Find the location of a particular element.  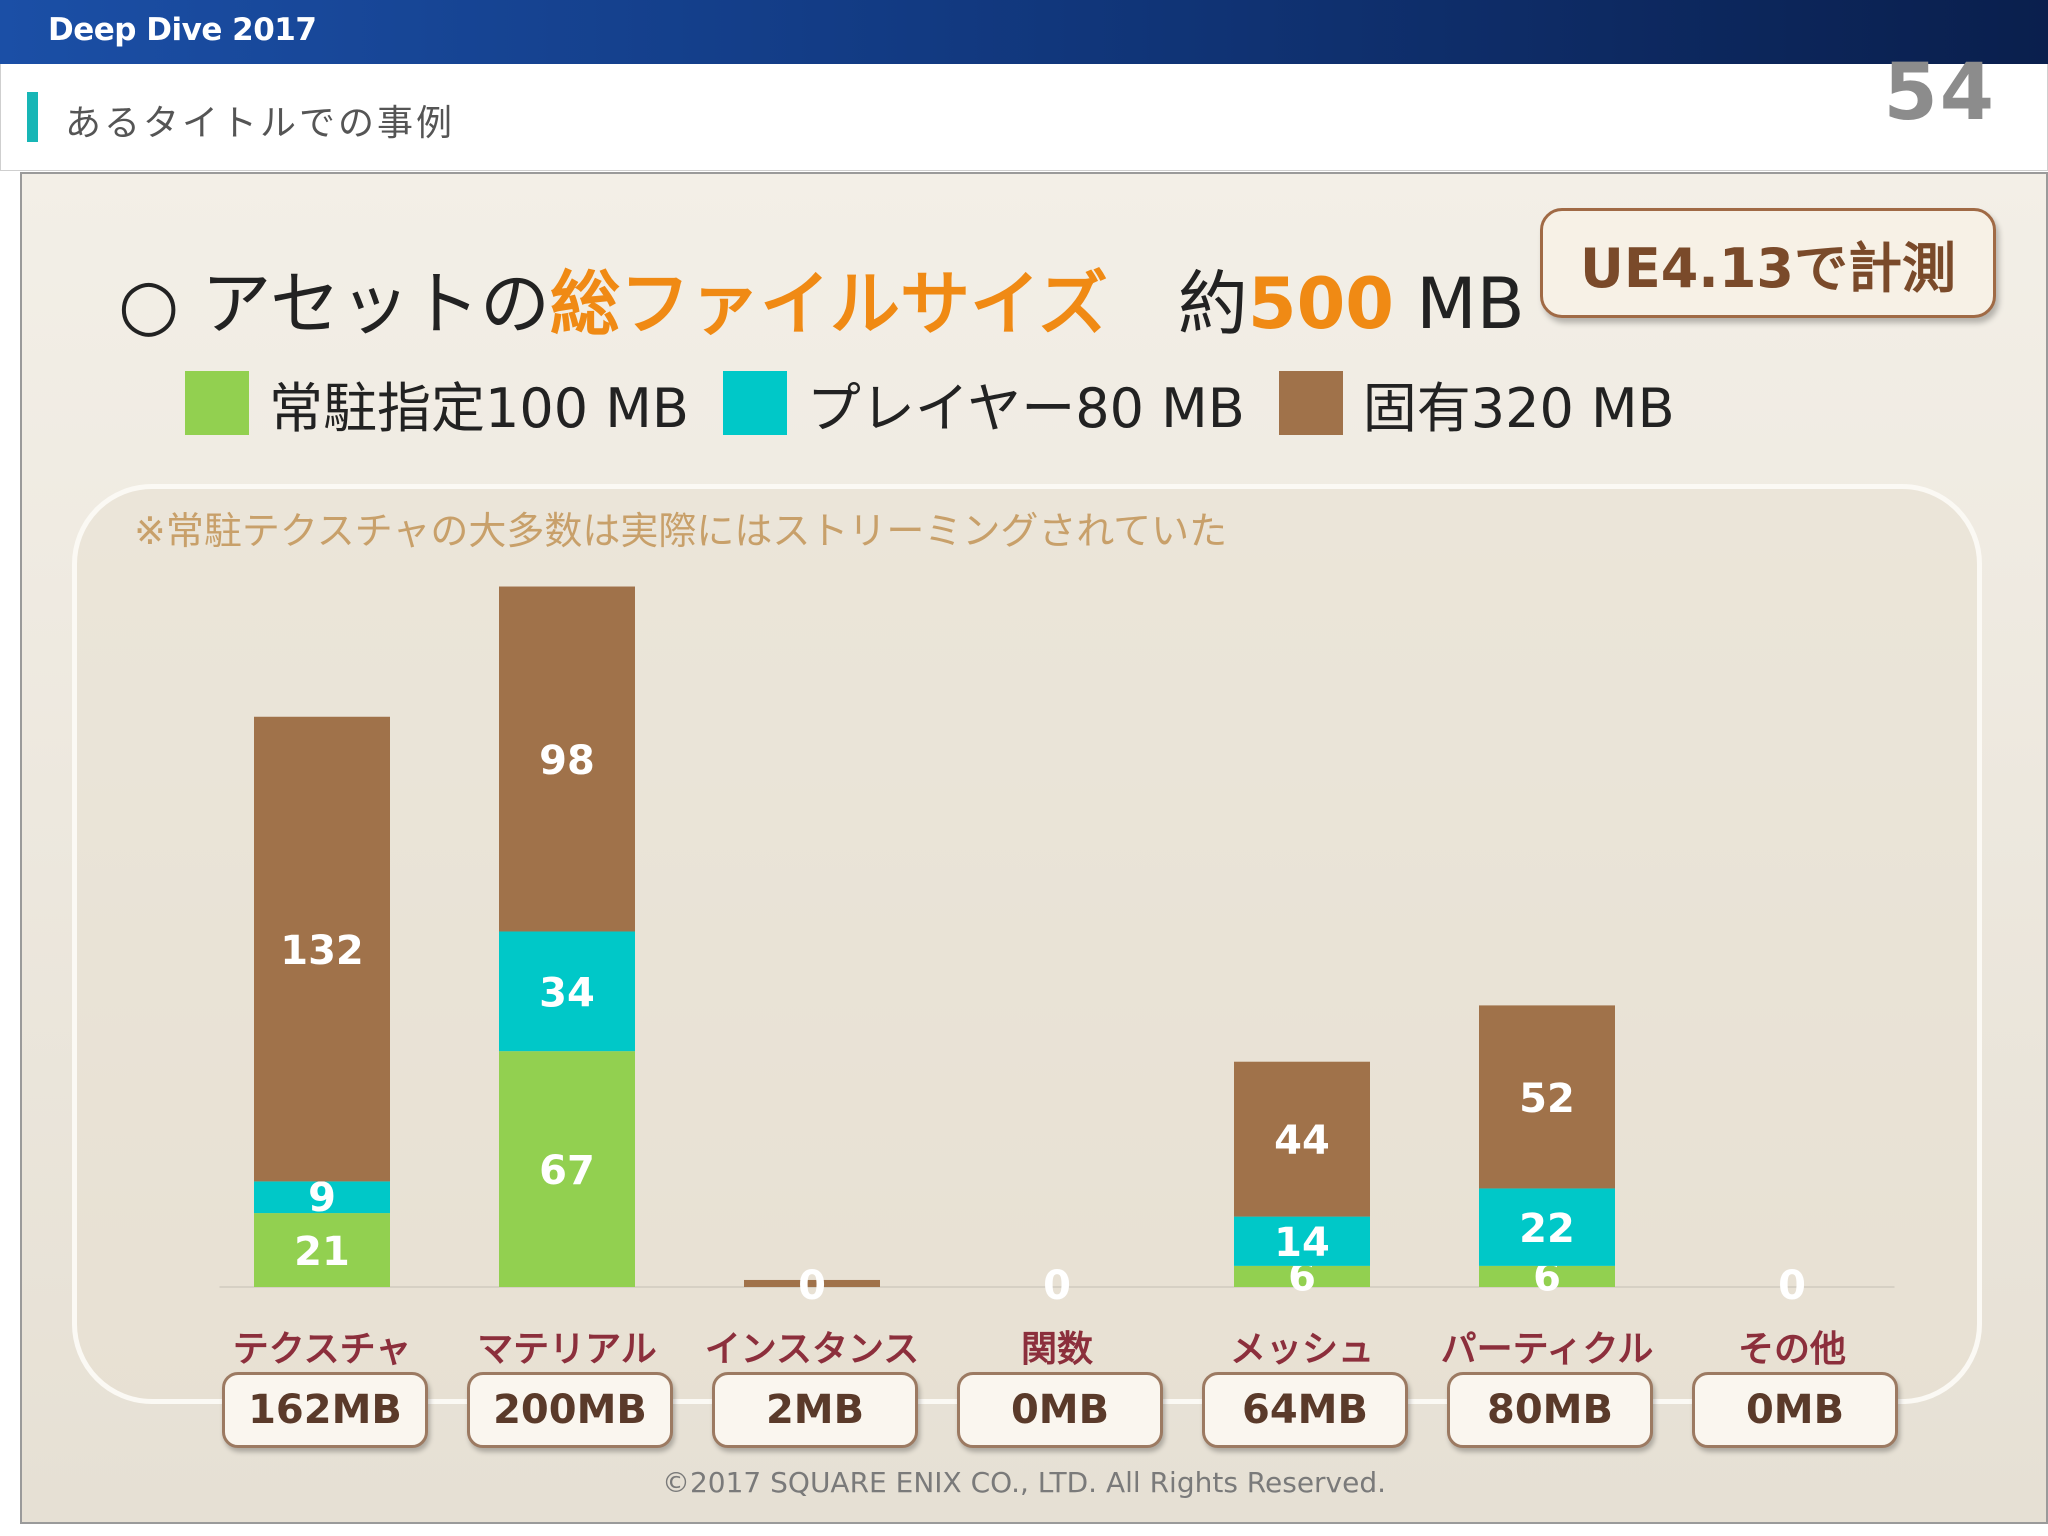

category-total-2: 2MB is located at coordinates (815, 1410).